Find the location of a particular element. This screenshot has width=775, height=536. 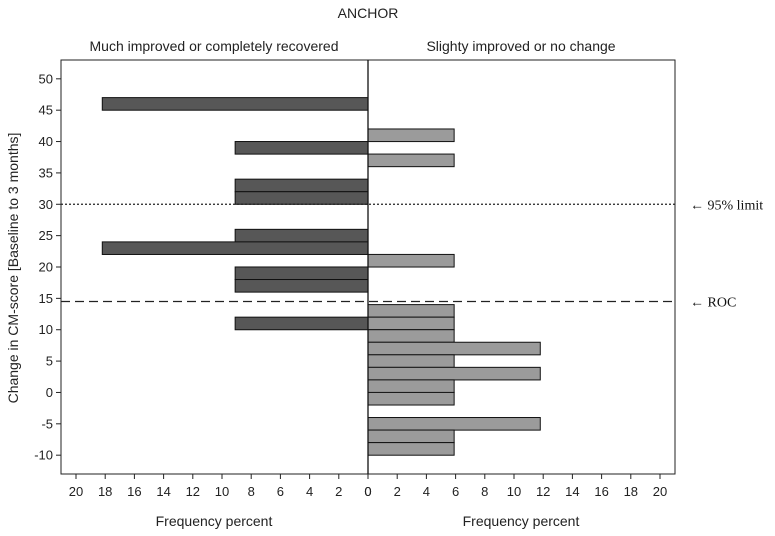

right-x-tick-label-7: 14 is located at coordinates (572, 491).